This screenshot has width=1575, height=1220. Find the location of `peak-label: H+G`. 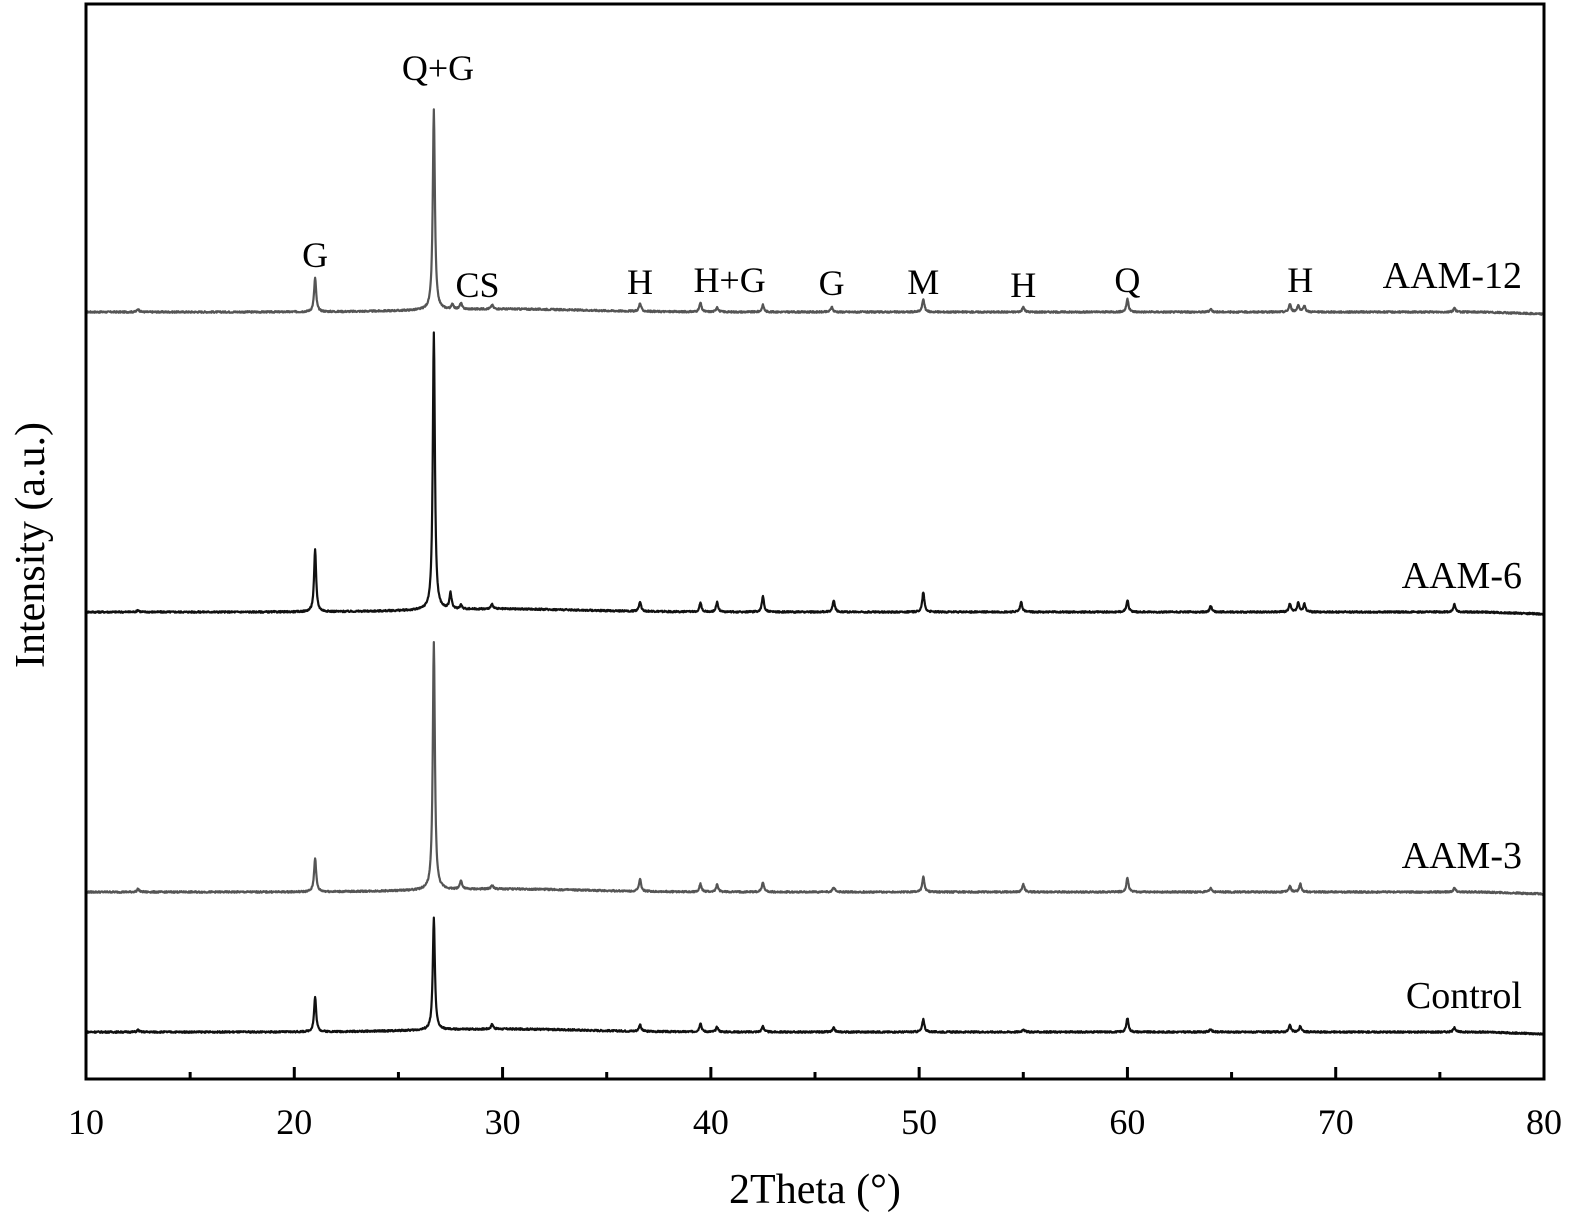

peak-label: H+G is located at coordinates (729, 280).